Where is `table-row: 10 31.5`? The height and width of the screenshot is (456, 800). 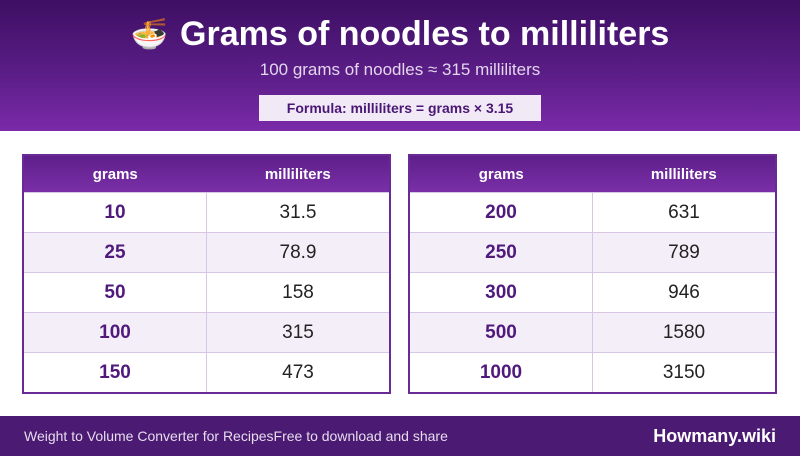 table-row: 10 31.5 is located at coordinates (206, 212).